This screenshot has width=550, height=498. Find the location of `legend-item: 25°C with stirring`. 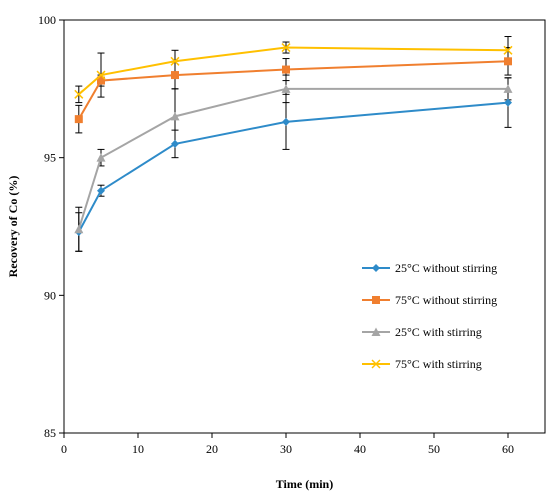

legend-item: 25°C with stirring is located at coordinates (422, 332).